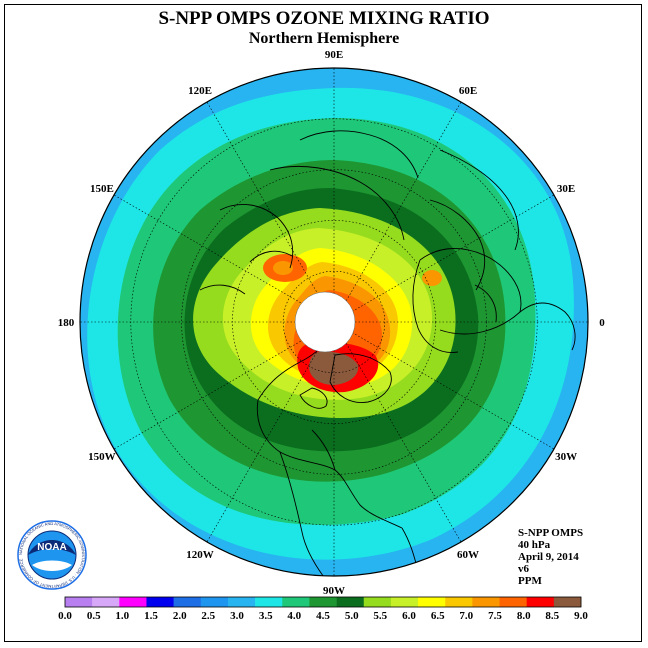 The height and width of the screenshot is (648, 648). I want to click on longitude-label: 120W, so click(200, 555).